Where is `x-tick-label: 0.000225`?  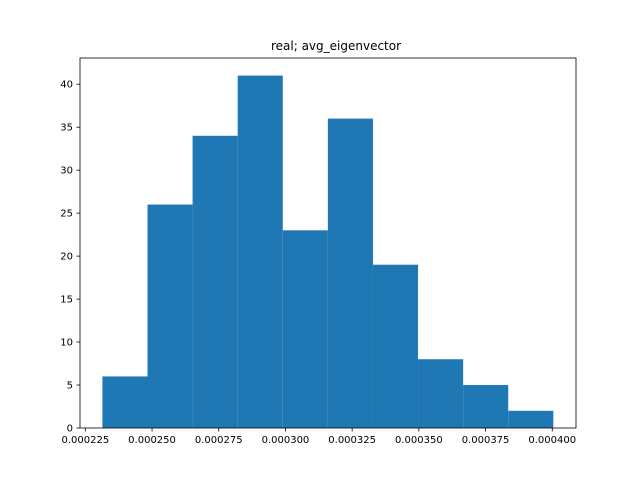 x-tick-label: 0.000225 is located at coordinates (85, 440).